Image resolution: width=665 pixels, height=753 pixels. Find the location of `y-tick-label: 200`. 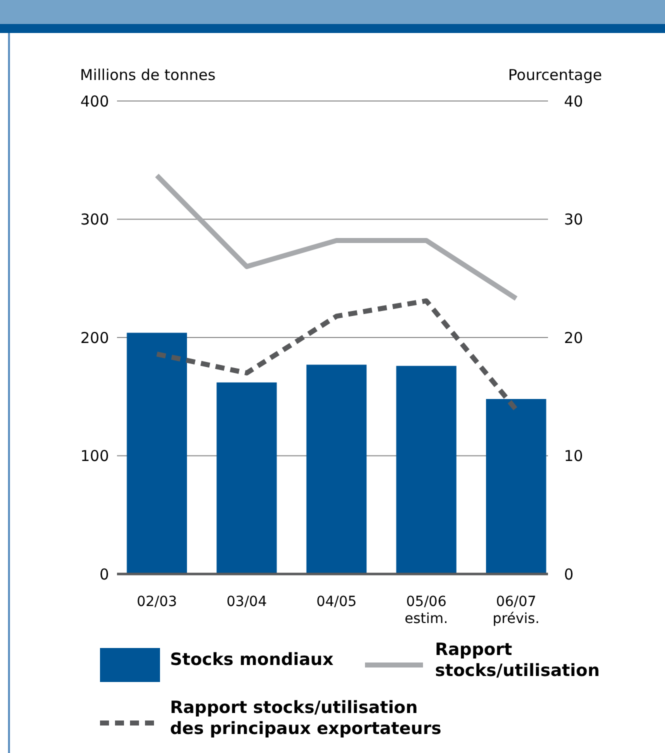

y-tick-label: 200 is located at coordinates (94, 337).